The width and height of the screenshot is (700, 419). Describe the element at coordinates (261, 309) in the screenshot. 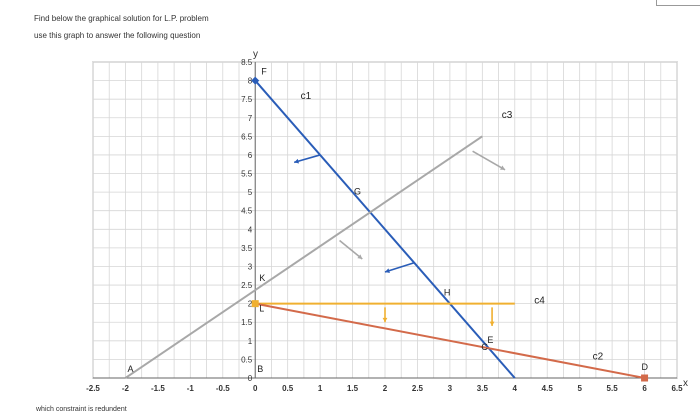

I see `point-label-L: L` at that location.